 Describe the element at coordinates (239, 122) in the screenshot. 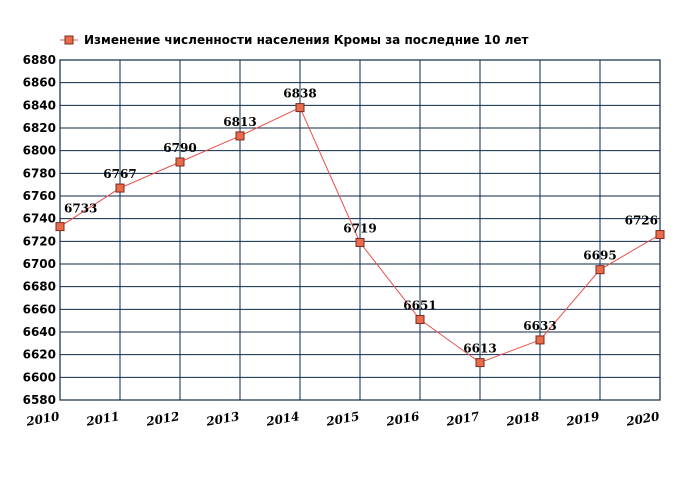

I see `data-label: 6813` at that location.